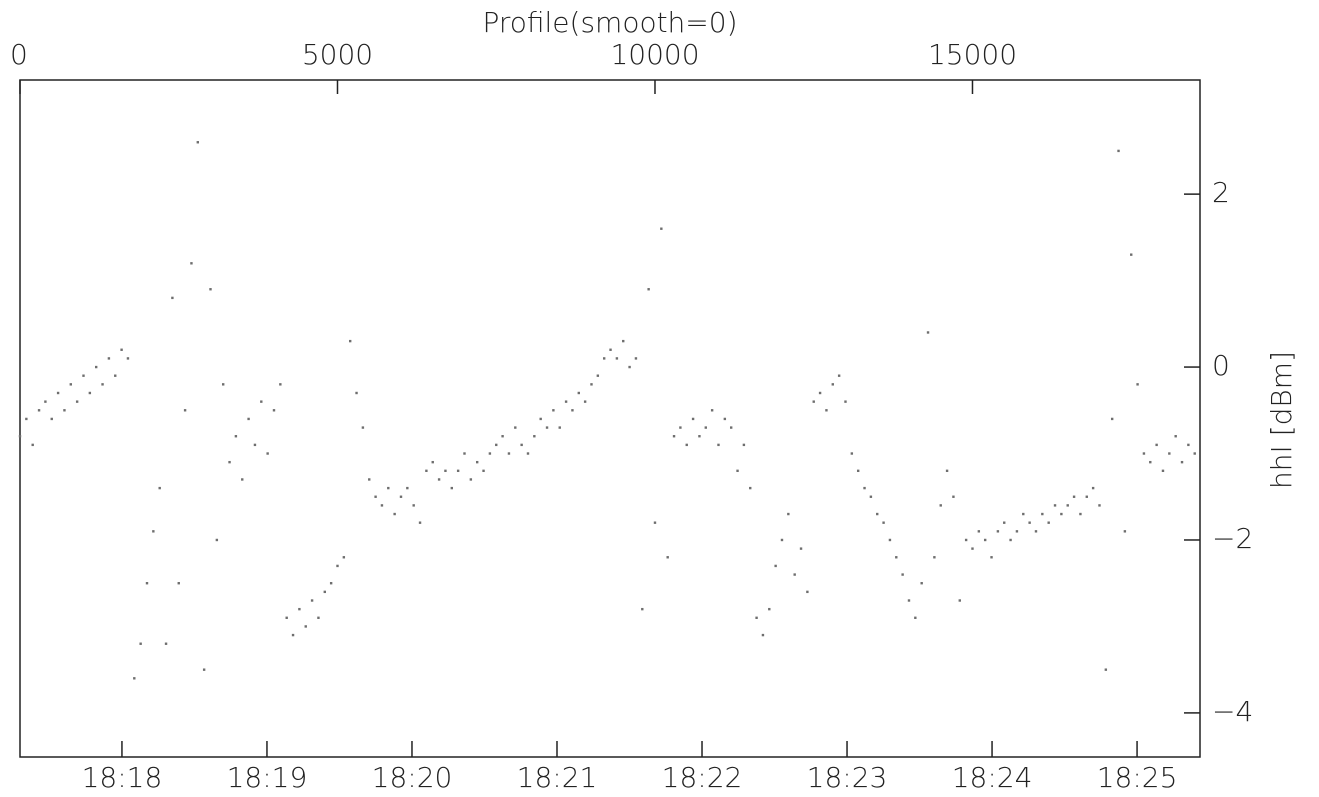  I want to click on x-tick-label: 10000, so click(654, 54).